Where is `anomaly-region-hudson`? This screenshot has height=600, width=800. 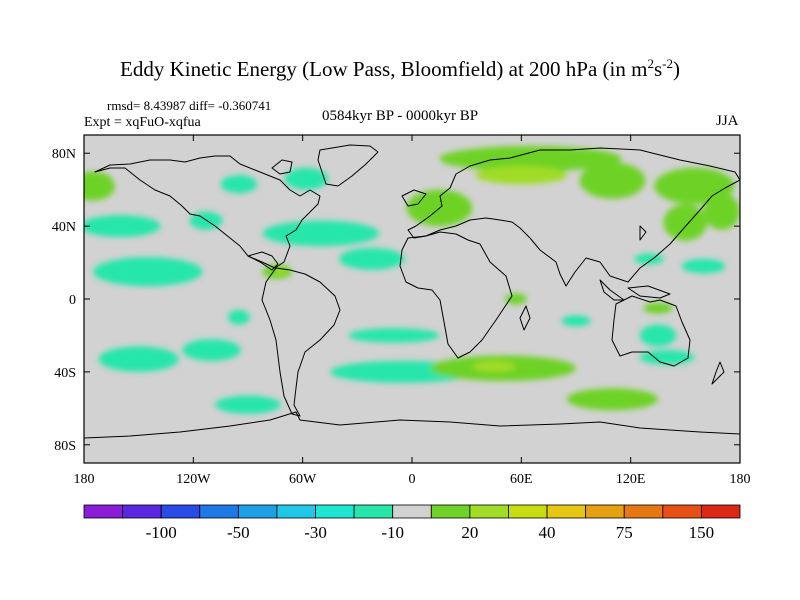
anomaly-region-hudson is located at coordinates (306, 178).